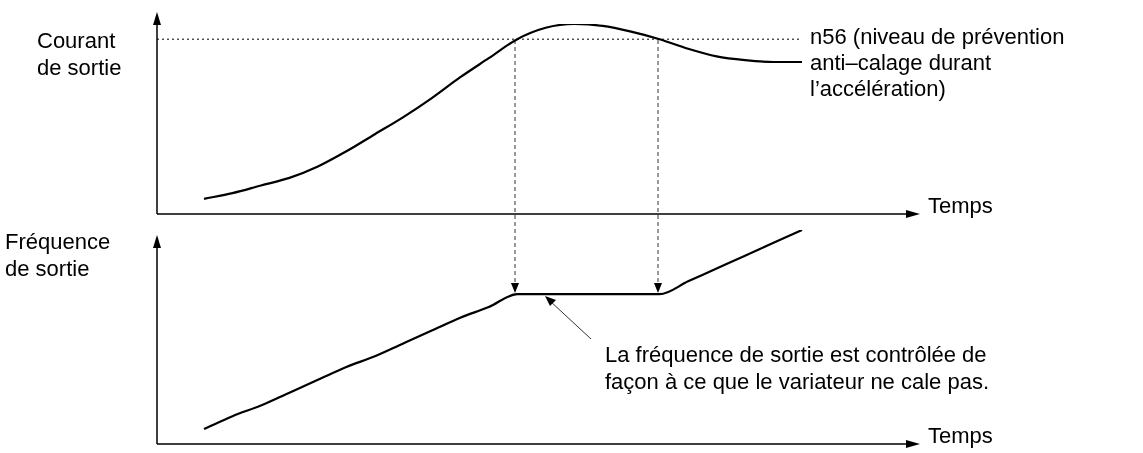  What do you see at coordinates (797, 368) in the screenshot?
I see `annotation: La fréquence de sortie est contrôlée de façon à ce que le variateur ne cale pas.` at bounding box center [797, 368].